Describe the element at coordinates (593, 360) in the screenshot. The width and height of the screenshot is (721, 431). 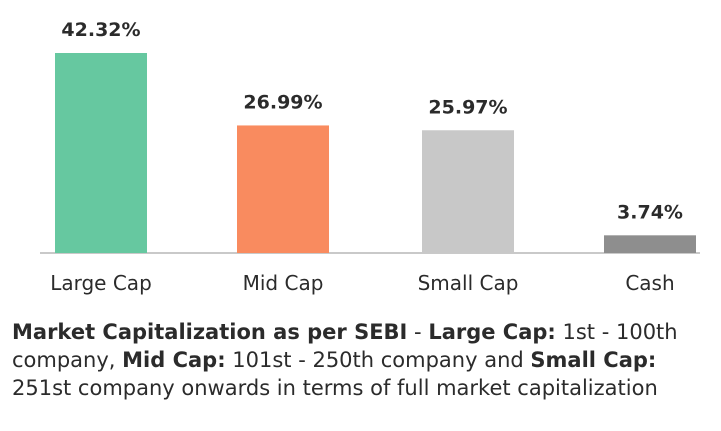
I see `footnote-bold-small-cap: Small Cap:` at that location.